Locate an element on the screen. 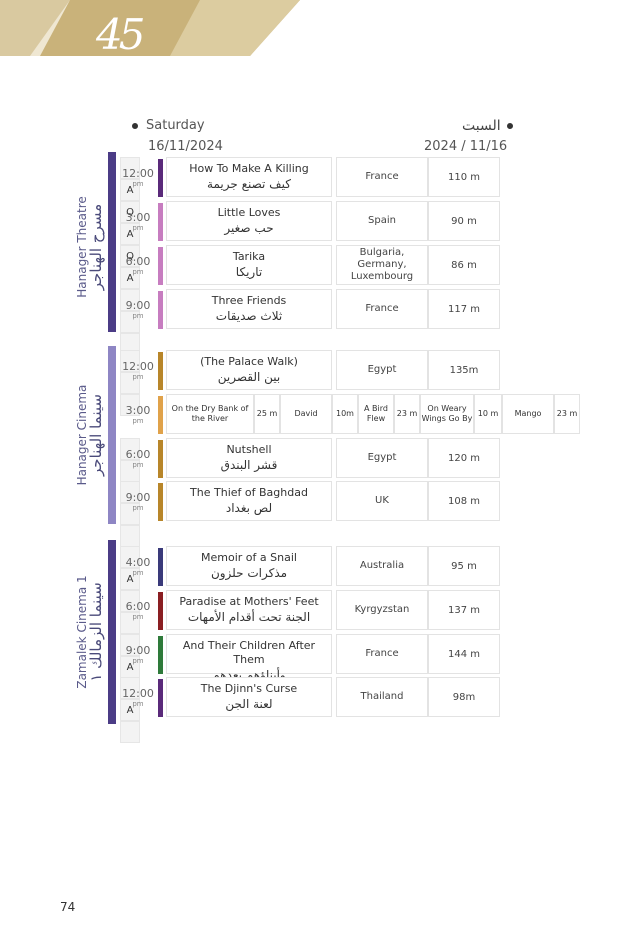 This screenshot has height=944, width=640. film-duration: 135m is located at coordinates (464, 370).